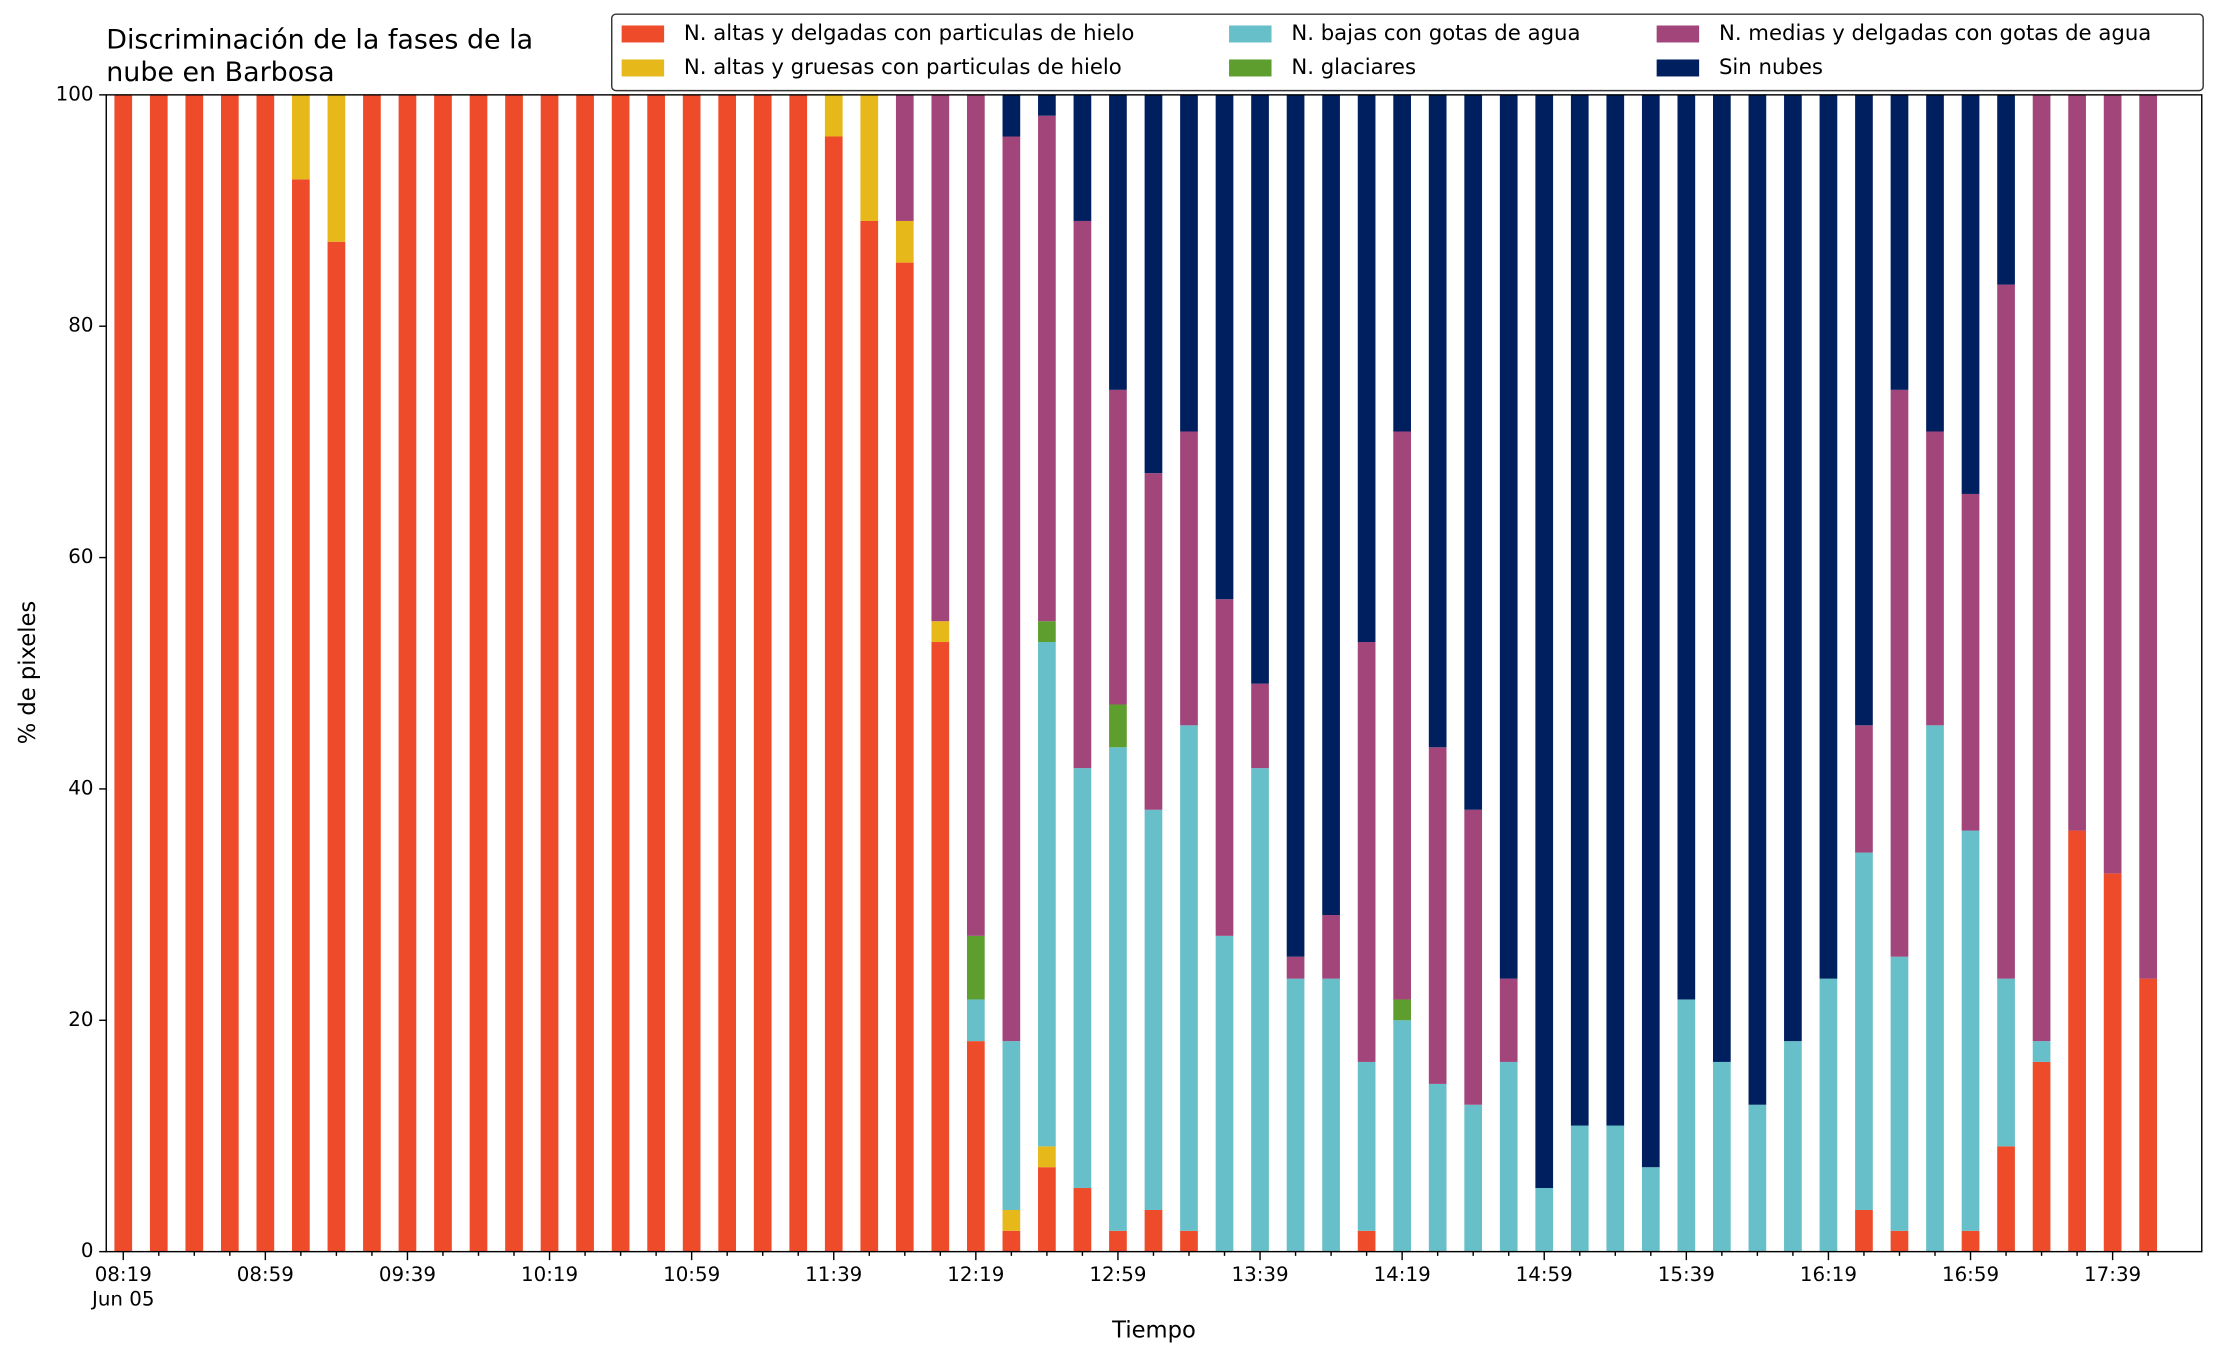  What do you see at coordinates (80, 325) in the screenshot?
I see `y-tick-label: 80` at bounding box center [80, 325].